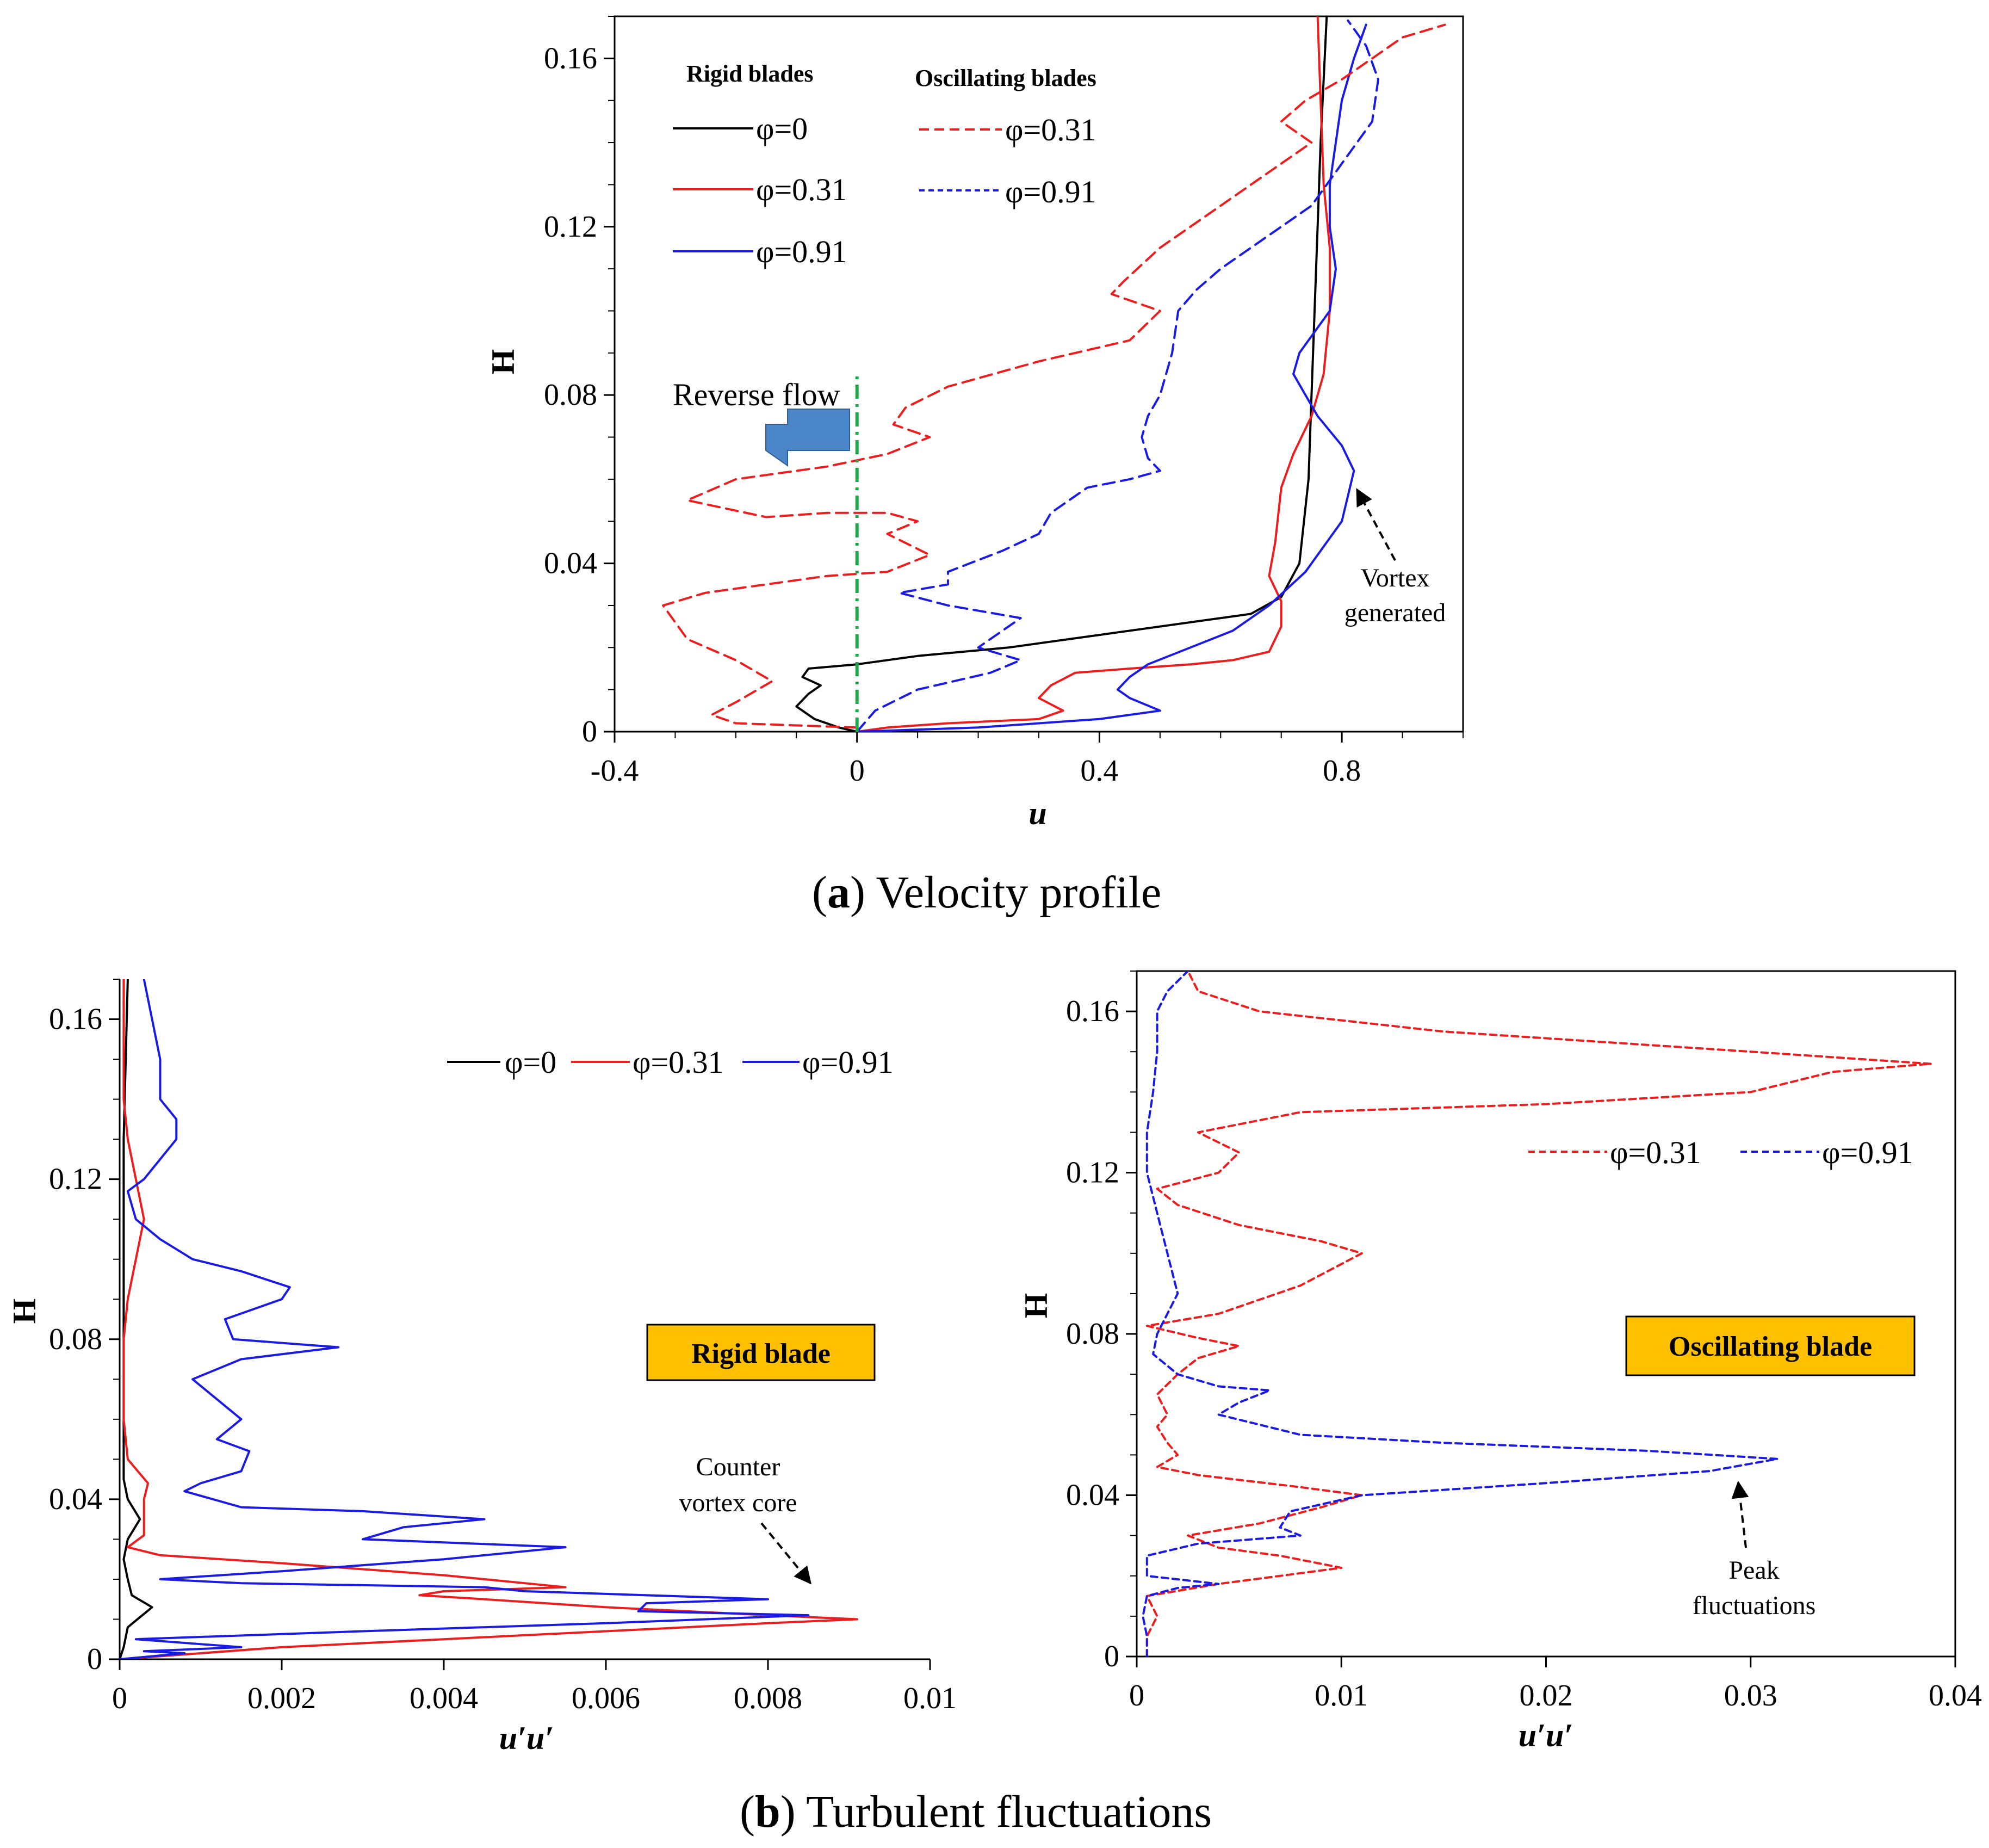 The image size is (1989, 1848). Describe the element at coordinates (1394, 578) in the screenshot. I see `annotation-vortex: Vortex` at that location.